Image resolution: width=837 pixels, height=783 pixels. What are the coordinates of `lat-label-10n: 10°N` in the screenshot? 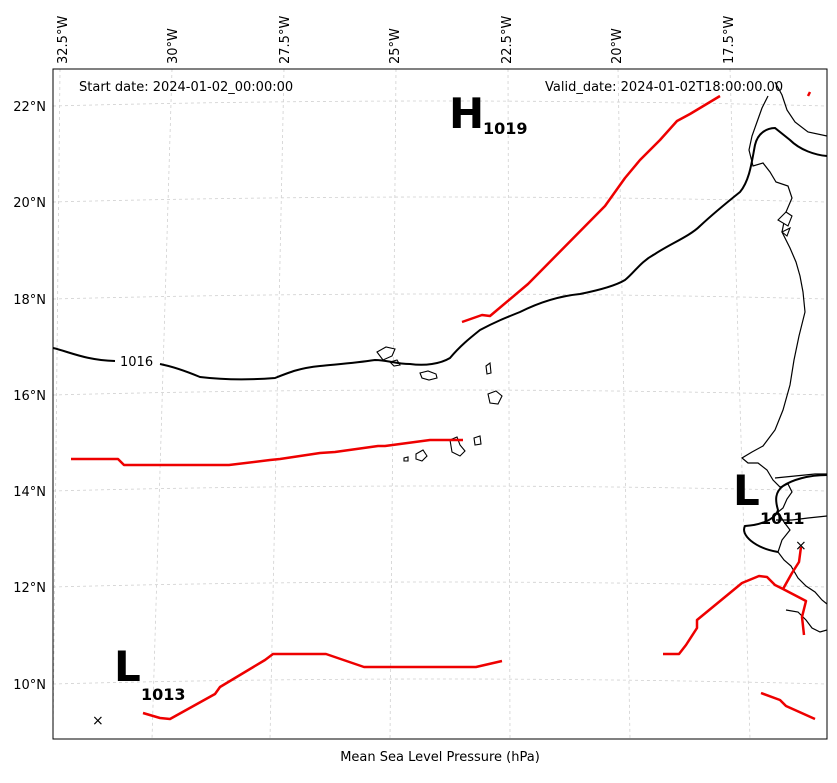 It's located at (29, 685).